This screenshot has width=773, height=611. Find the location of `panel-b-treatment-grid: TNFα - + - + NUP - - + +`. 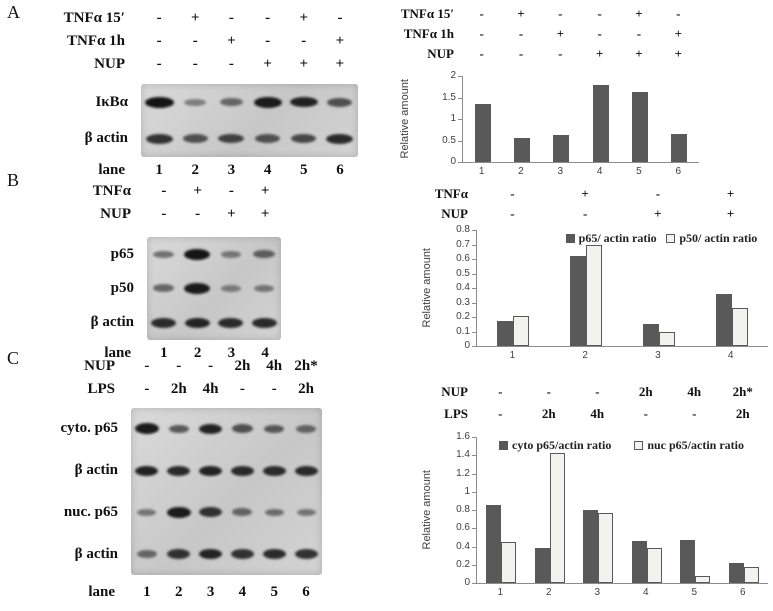

panel-b-treatment-grid: TNFα - + - + NUP - - + + is located at coordinates (156, 203).